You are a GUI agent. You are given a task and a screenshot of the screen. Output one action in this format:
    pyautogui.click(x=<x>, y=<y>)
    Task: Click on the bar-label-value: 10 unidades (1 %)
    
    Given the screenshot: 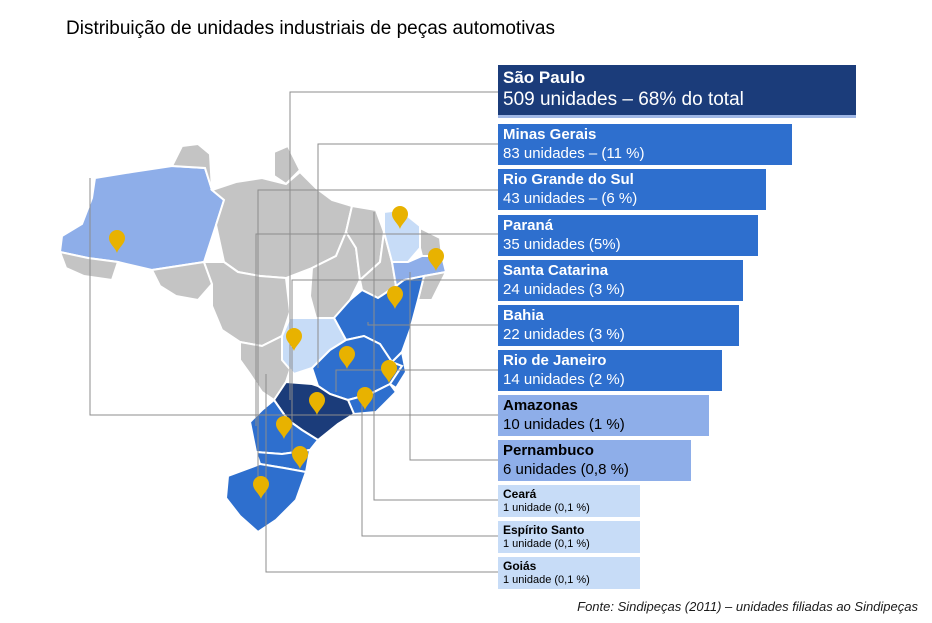 What is the action you would take?
    pyautogui.click(x=564, y=424)
    